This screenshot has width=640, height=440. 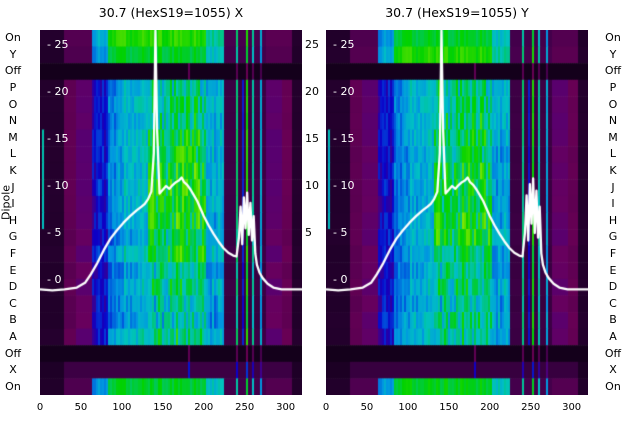 I want to click on plot-title-x: 30.7 (HexS19=1055) X, so click(x=171, y=12).